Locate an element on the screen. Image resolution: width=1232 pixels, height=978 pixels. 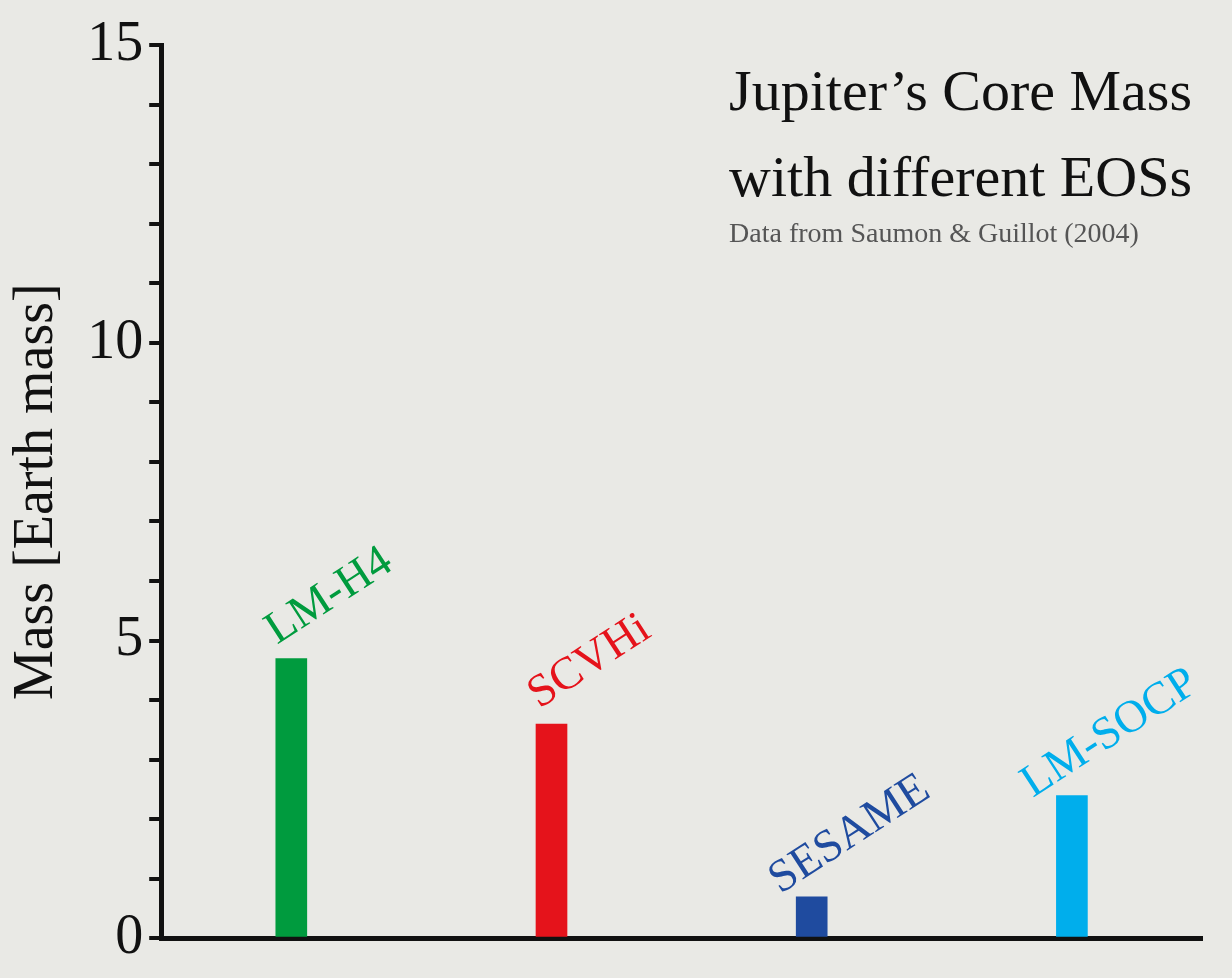
text: Jupiter’s Core Mass with different EOSs is located at coordinates (961, 133).